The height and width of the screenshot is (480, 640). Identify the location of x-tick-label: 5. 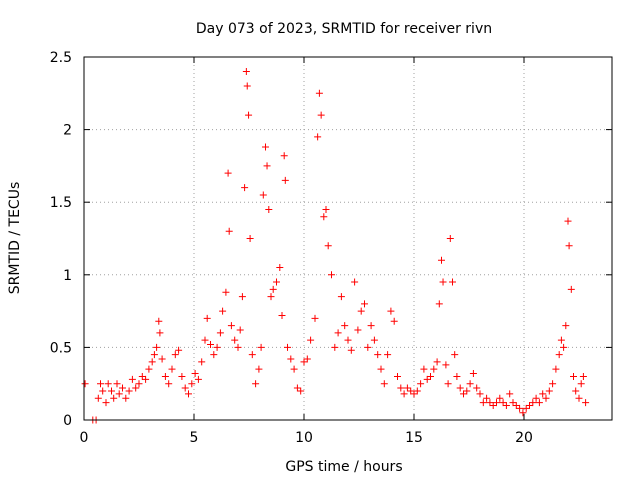
(194, 438).